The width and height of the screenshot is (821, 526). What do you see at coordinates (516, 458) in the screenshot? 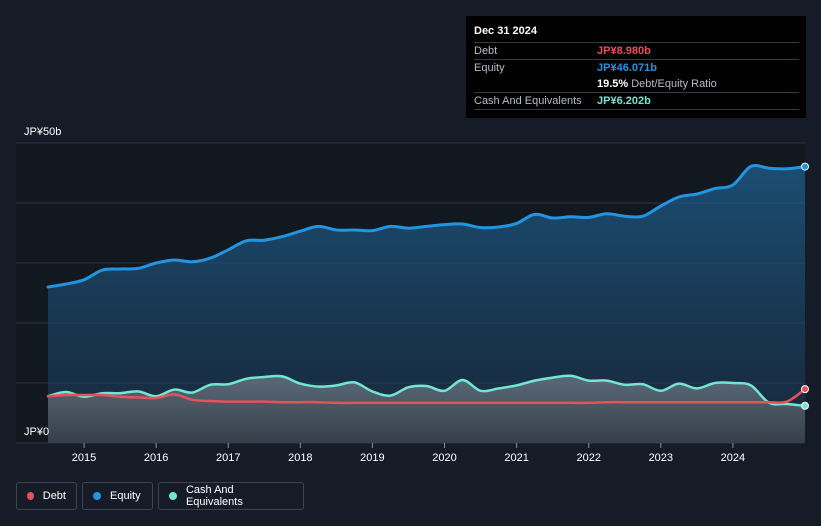
I see `x-tick-label-2021: 2021` at bounding box center [516, 458].